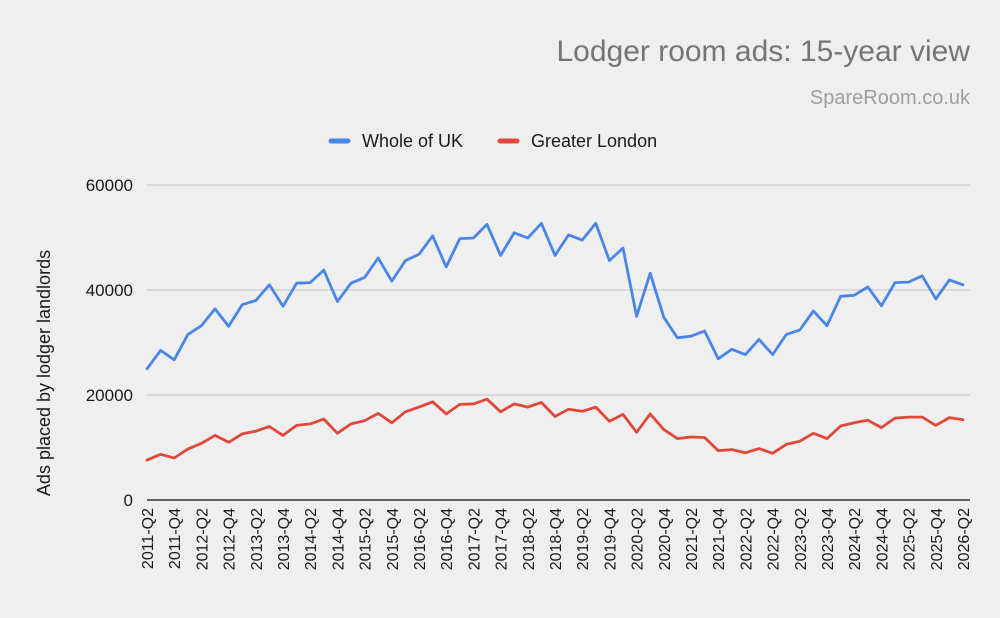 The image size is (1000, 618). What do you see at coordinates (890, 98) in the screenshot?
I see `chart-subtitle: SpareRoom.co.uk` at bounding box center [890, 98].